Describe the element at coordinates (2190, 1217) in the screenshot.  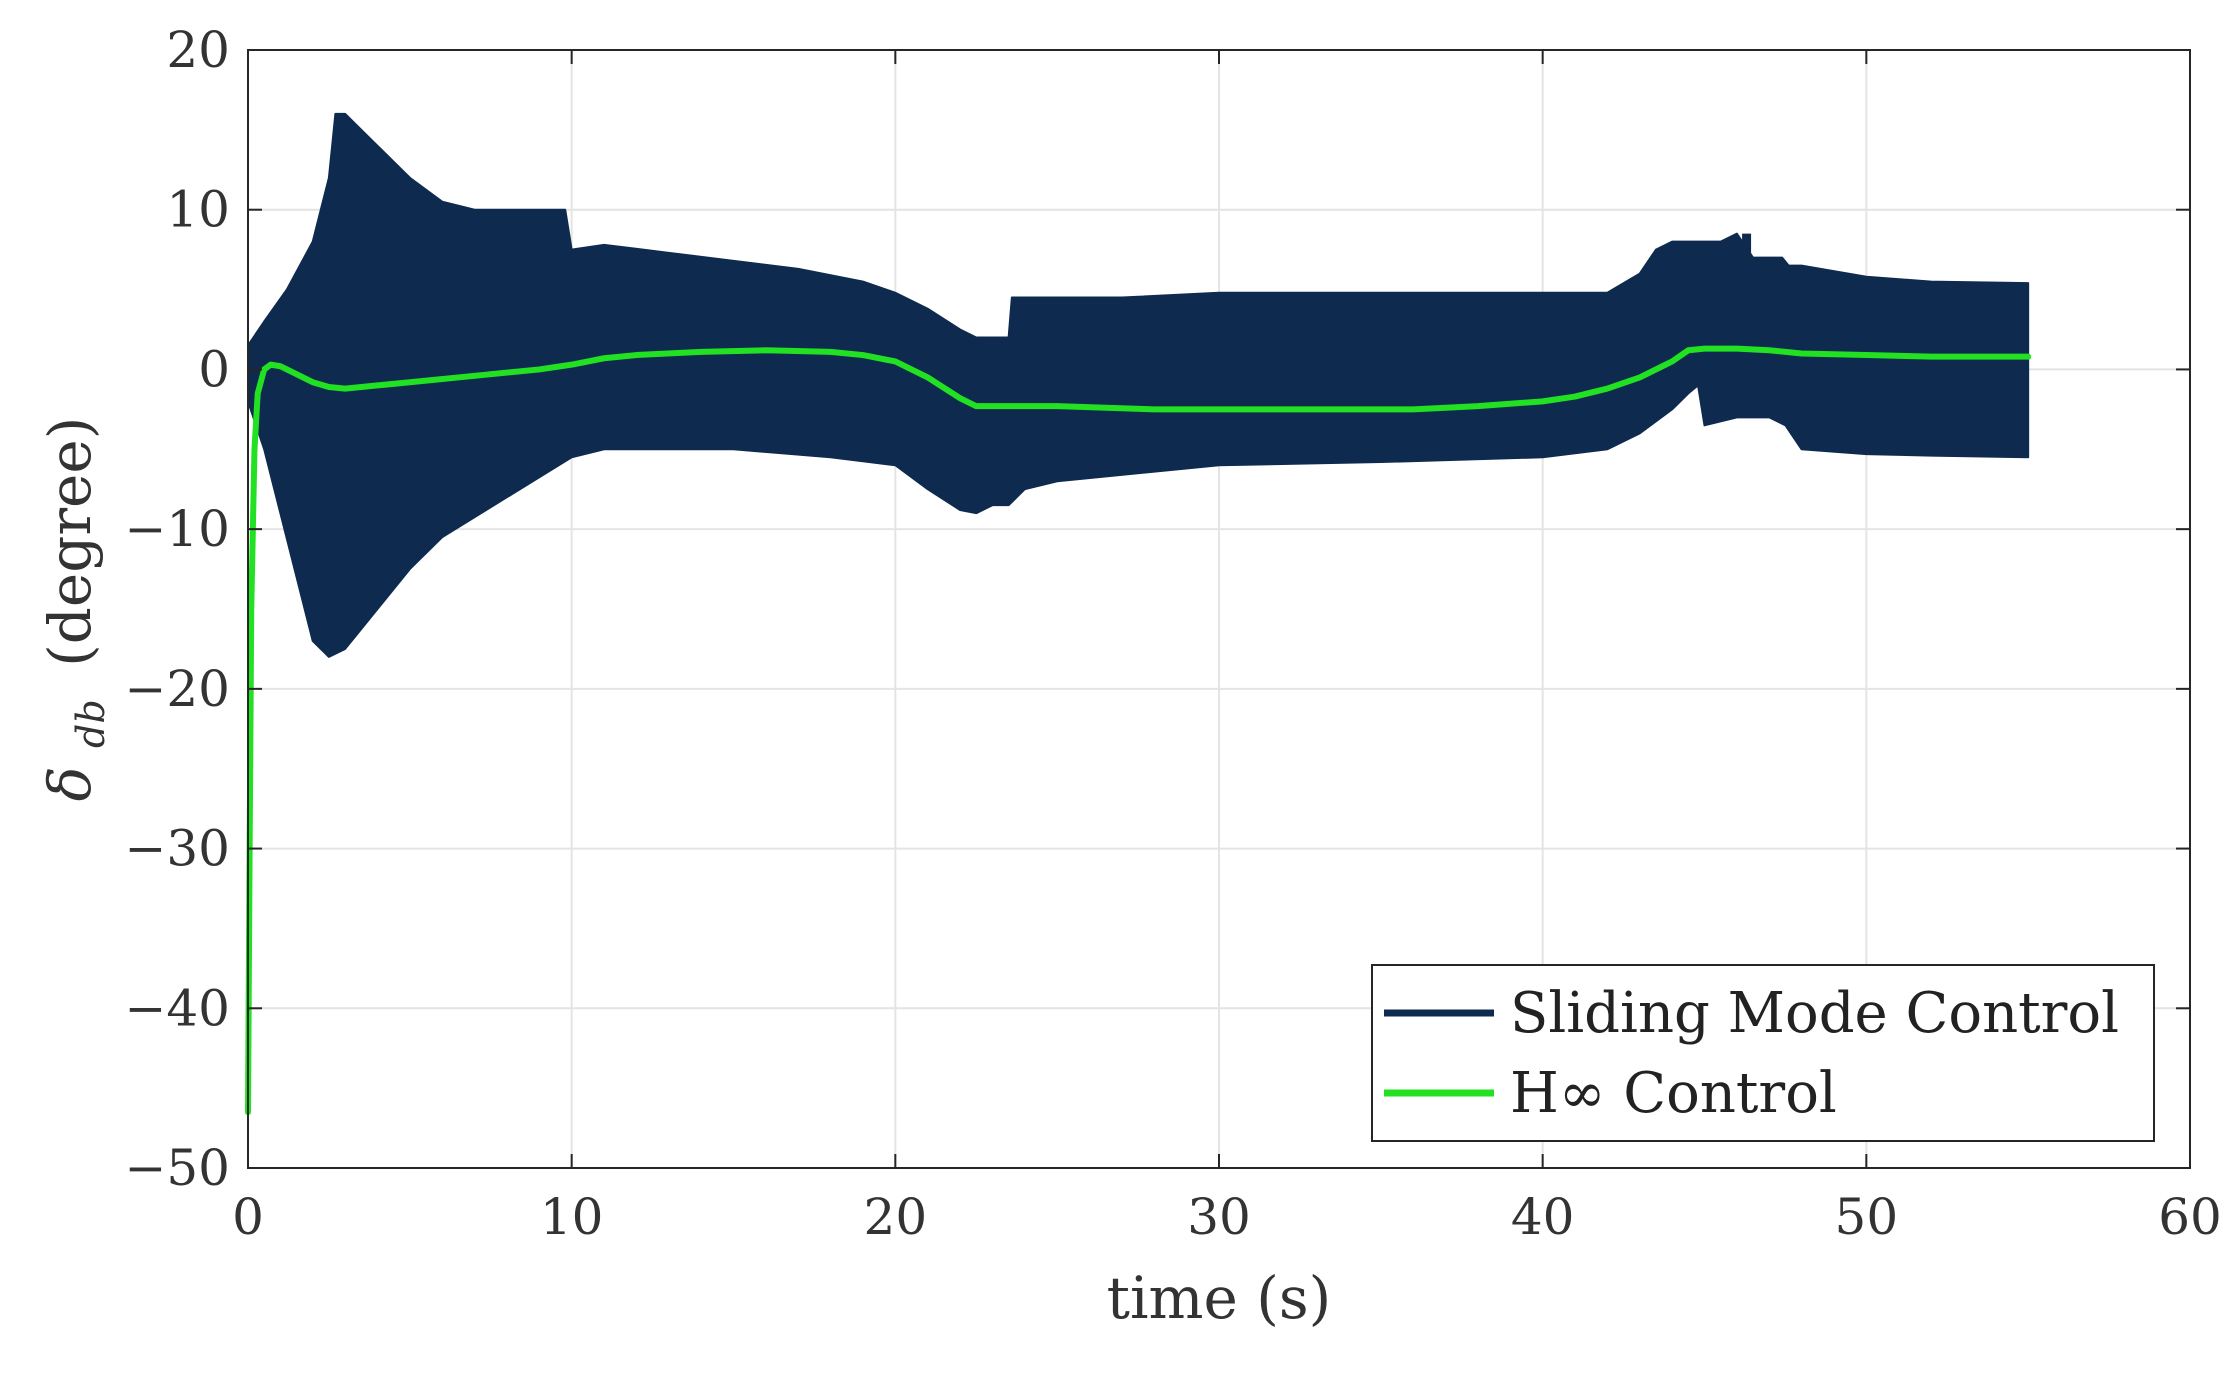
I see `x-tick-label-6: 60` at that location.